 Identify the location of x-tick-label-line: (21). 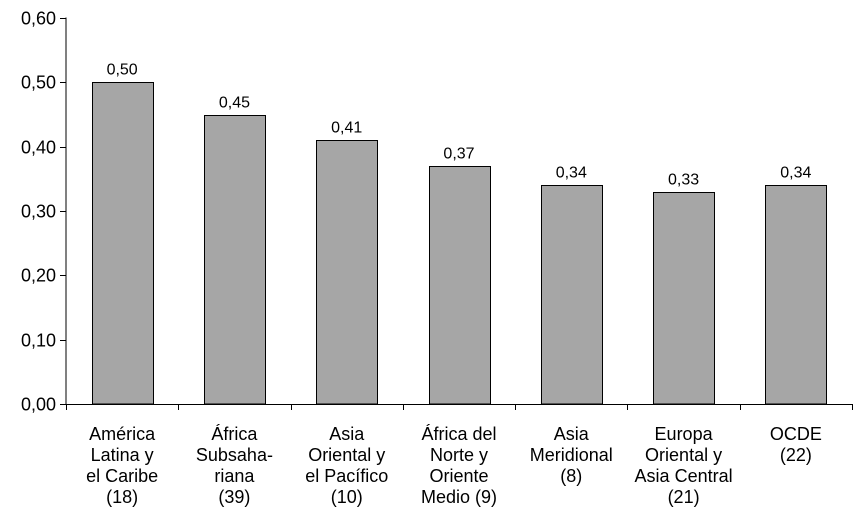
(684, 497).